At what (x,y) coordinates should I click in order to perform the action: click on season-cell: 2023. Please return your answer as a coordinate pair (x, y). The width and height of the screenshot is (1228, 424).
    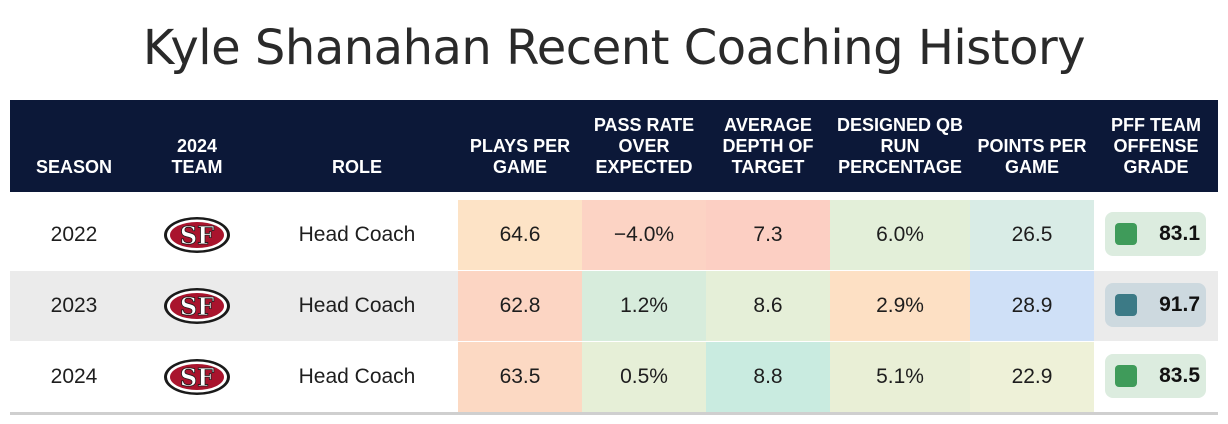
    Looking at the image, I should click on (74, 305).